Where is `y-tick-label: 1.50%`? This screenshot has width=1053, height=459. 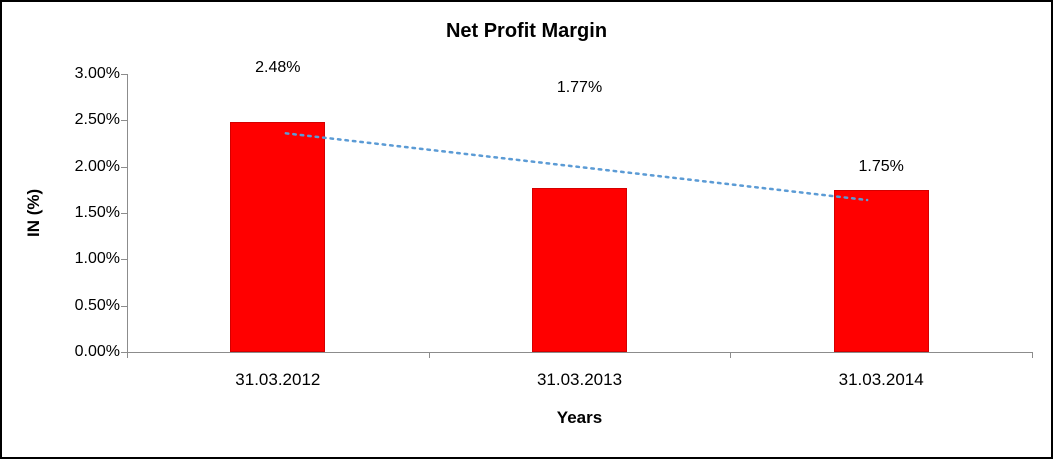
y-tick-label: 1.50% is located at coordinates (97, 212).